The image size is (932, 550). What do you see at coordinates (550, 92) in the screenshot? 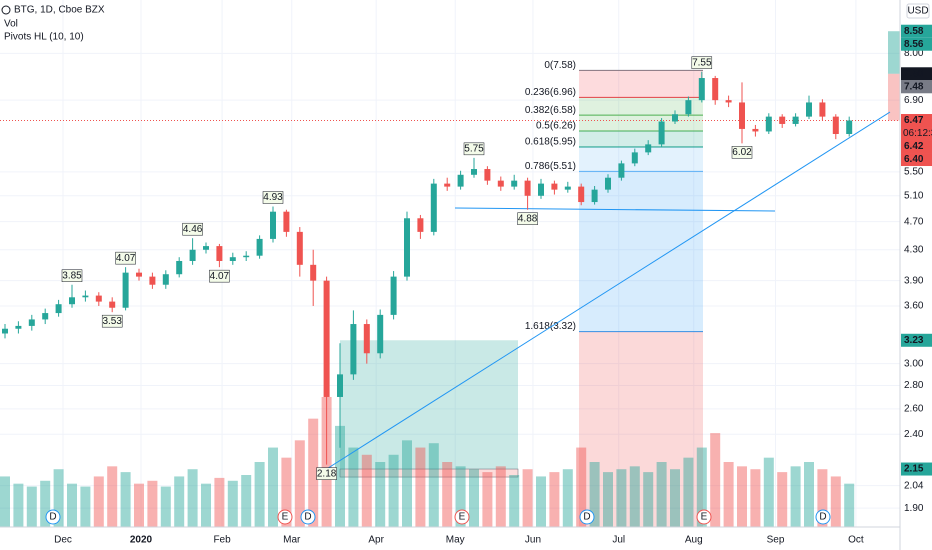
I see `fib-label: 0.236(6.96)` at bounding box center [550, 92].